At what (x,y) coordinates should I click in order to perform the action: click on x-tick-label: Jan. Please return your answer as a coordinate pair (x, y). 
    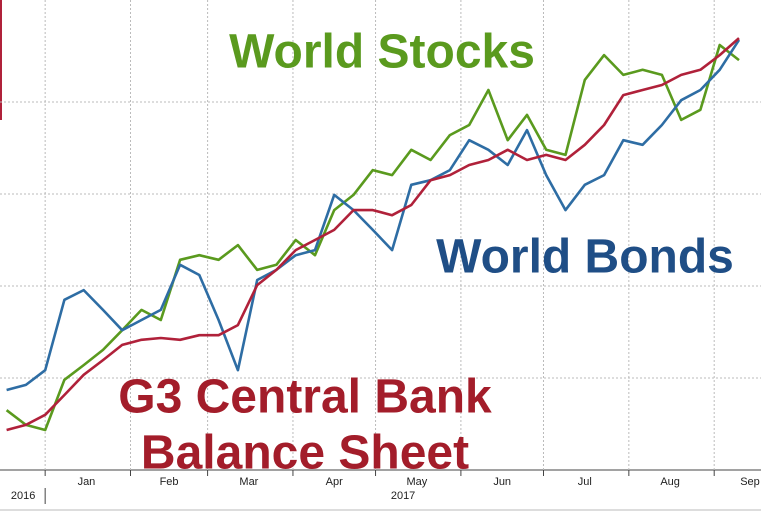
    Looking at the image, I should click on (87, 482).